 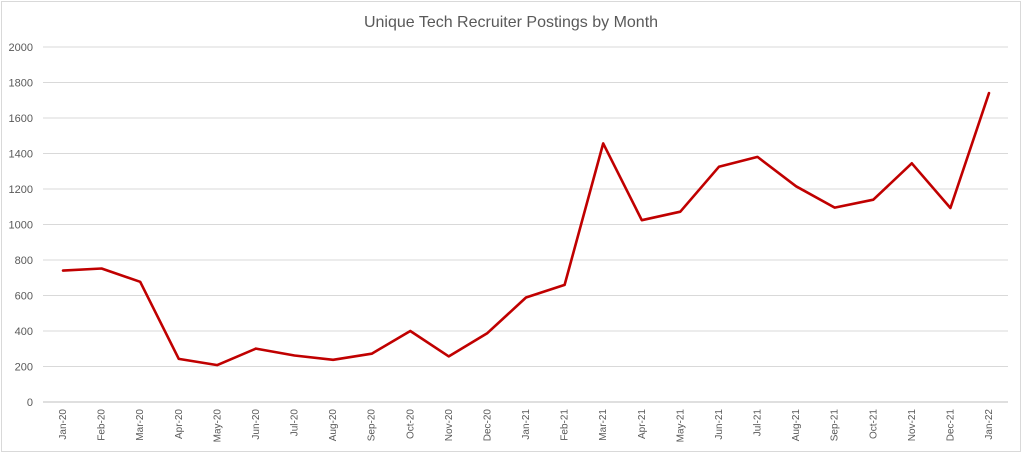 What do you see at coordinates (758, 423) in the screenshot?
I see `x-tick-label: Jul-21` at bounding box center [758, 423].